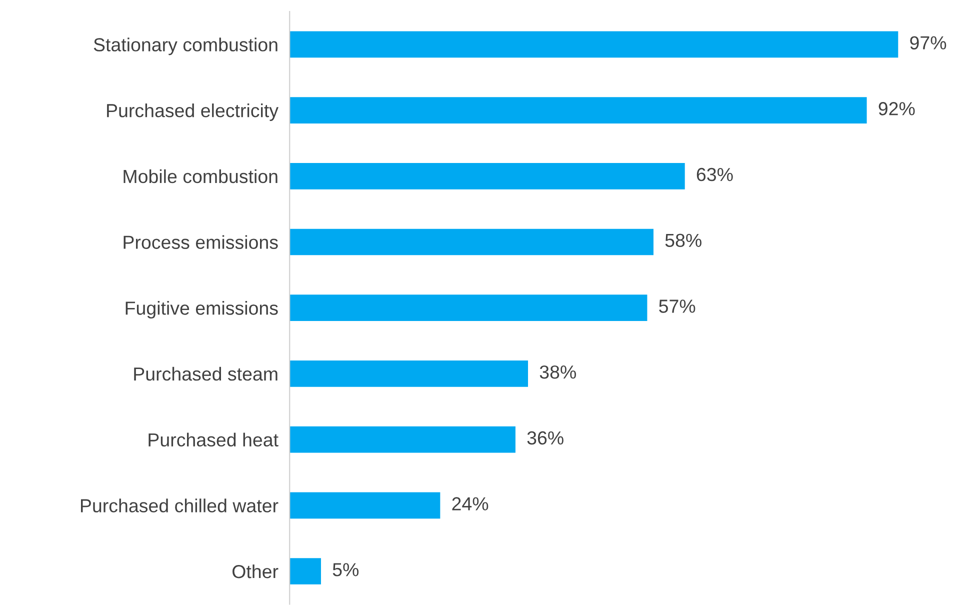 The height and width of the screenshot is (606, 959). I want to click on data-label: 97%, so click(928, 43).